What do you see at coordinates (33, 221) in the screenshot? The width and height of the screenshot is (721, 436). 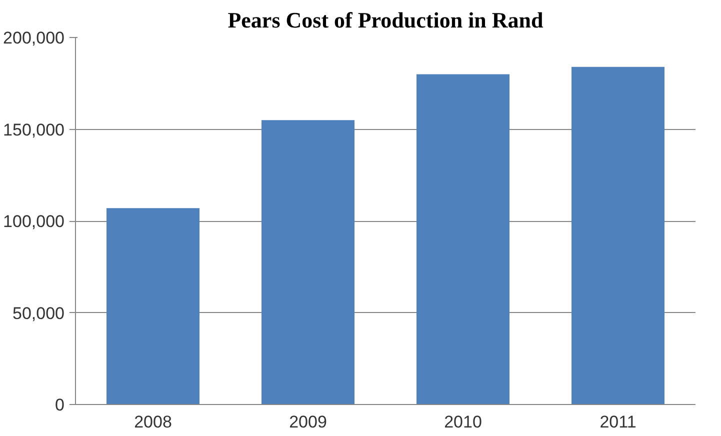 I see `y-tick-label: 100,000` at bounding box center [33, 221].